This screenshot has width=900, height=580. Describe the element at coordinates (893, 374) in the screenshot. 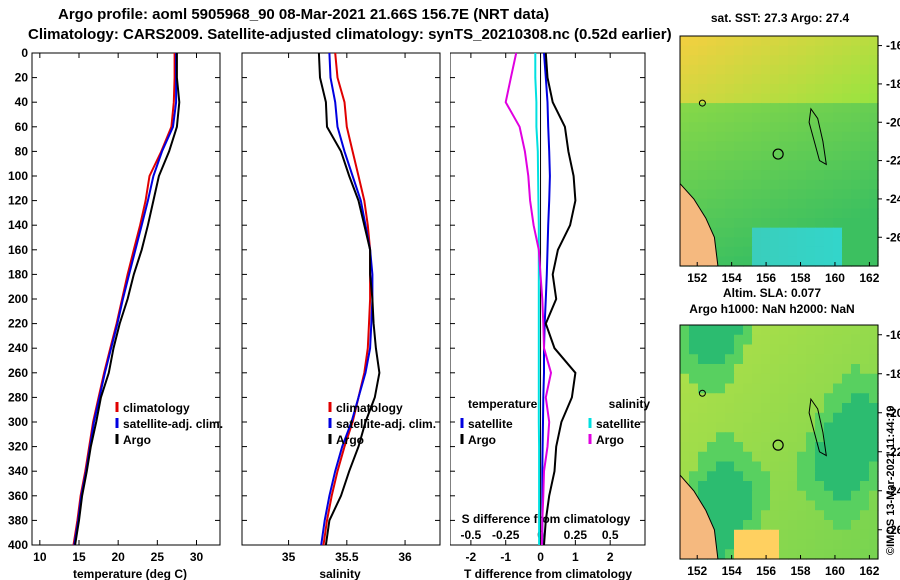

I see `y-tick-label: -18` at that location.